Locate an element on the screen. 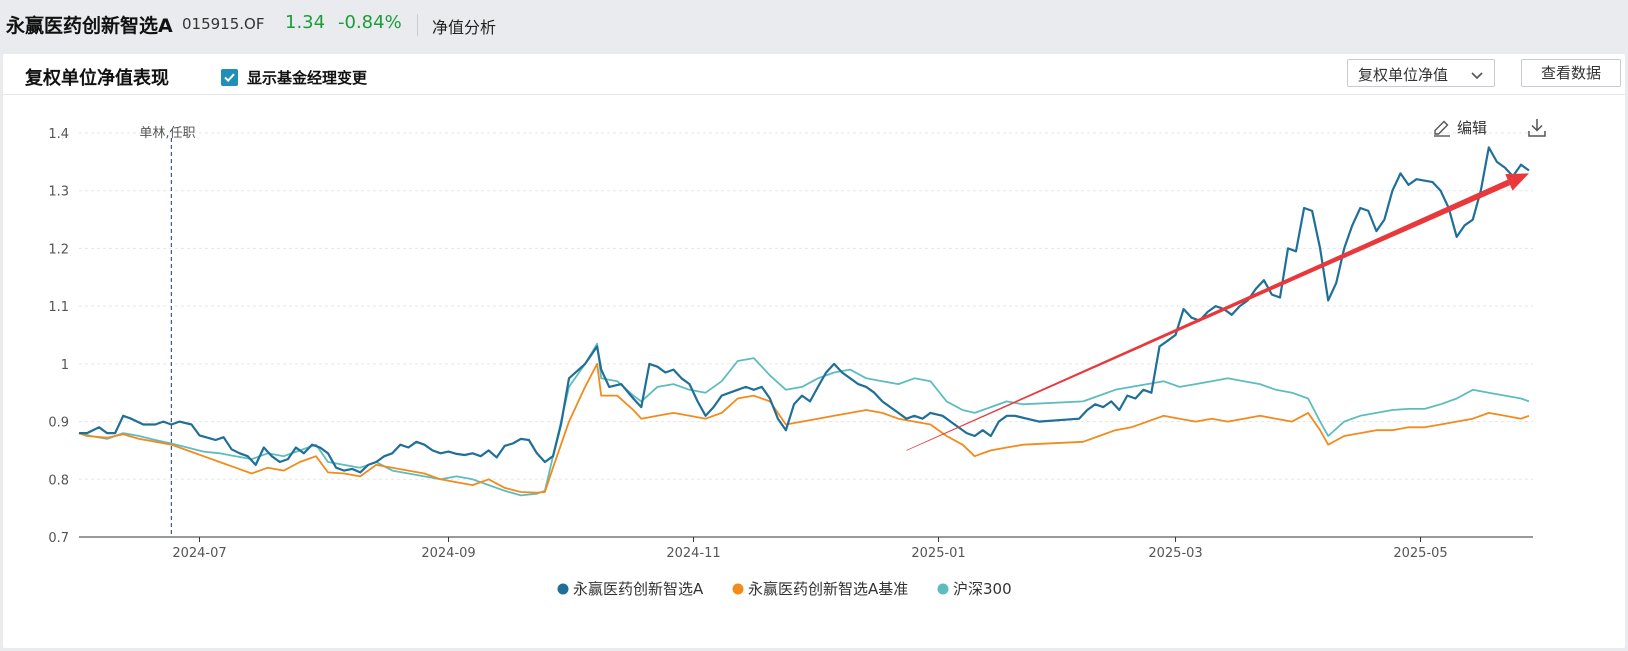 The image size is (1628, 651). x-tick-label: 2024-11 is located at coordinates (693, 553).